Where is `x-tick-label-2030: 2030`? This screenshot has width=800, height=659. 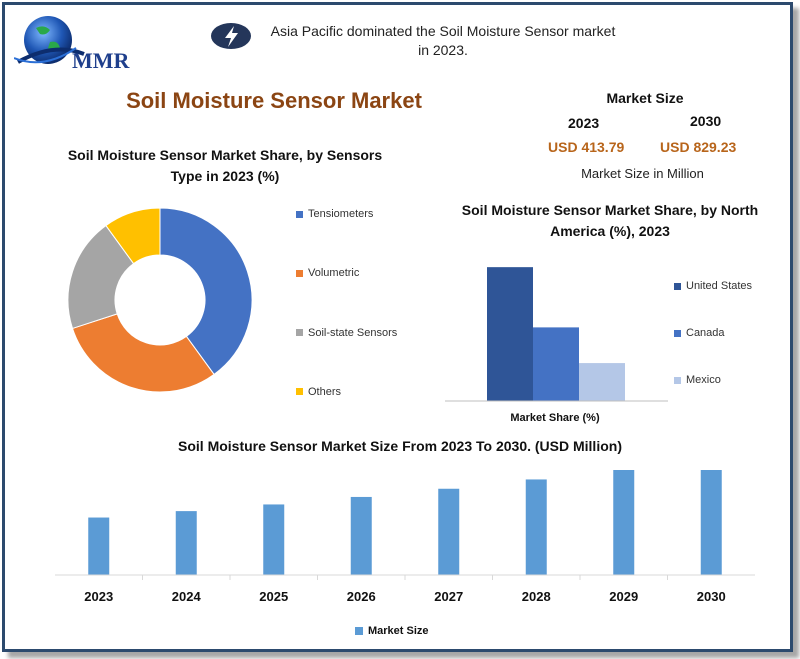
x-tick-label-2030: 2030 is located at coordinates (711, 596).